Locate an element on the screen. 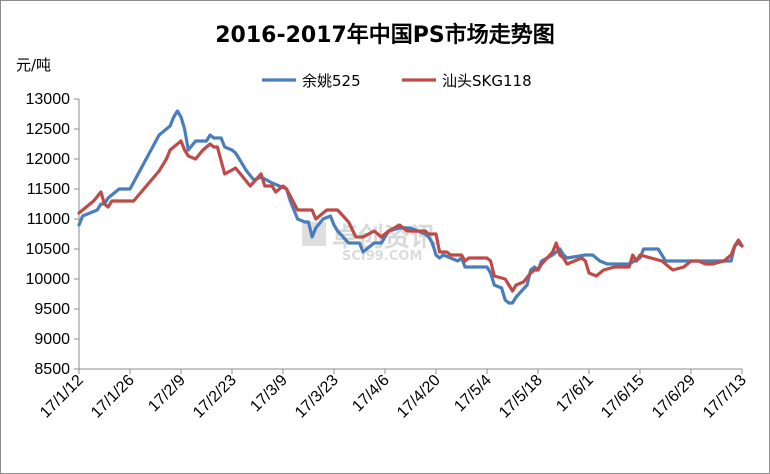  x-tick-label: 17/2/23 is located at coordinates (215, 397).